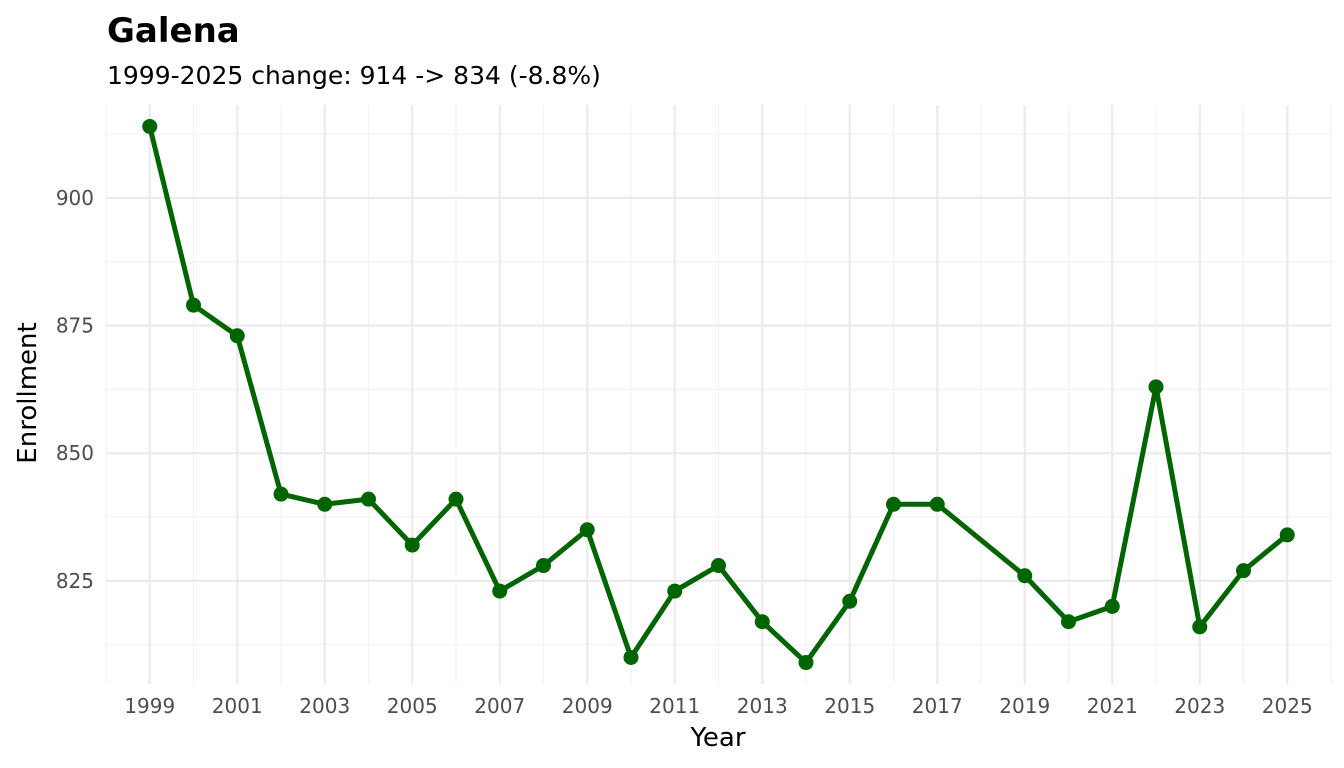  What do you see at coordinates (75, 581) in the screenshot?
I see `y-tick-label: 825` at bounding box center [75, 581].